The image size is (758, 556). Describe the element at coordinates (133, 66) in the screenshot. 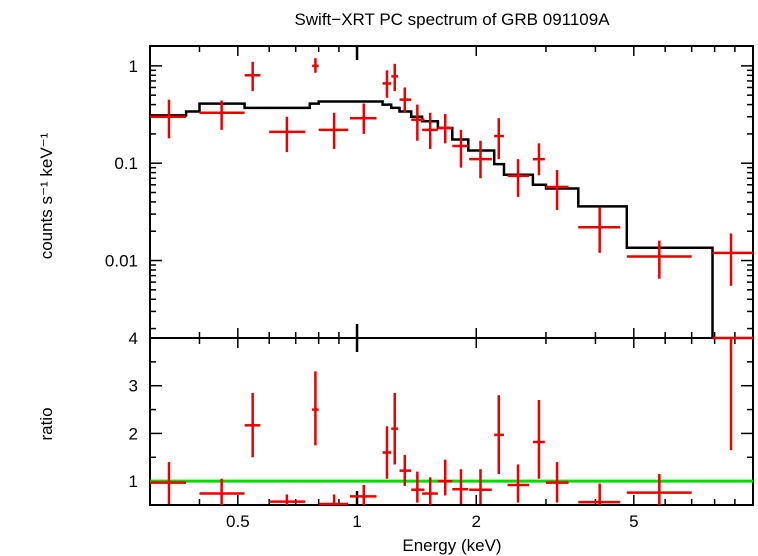

I see `spectrum-y-tick-label: 1` at that location.